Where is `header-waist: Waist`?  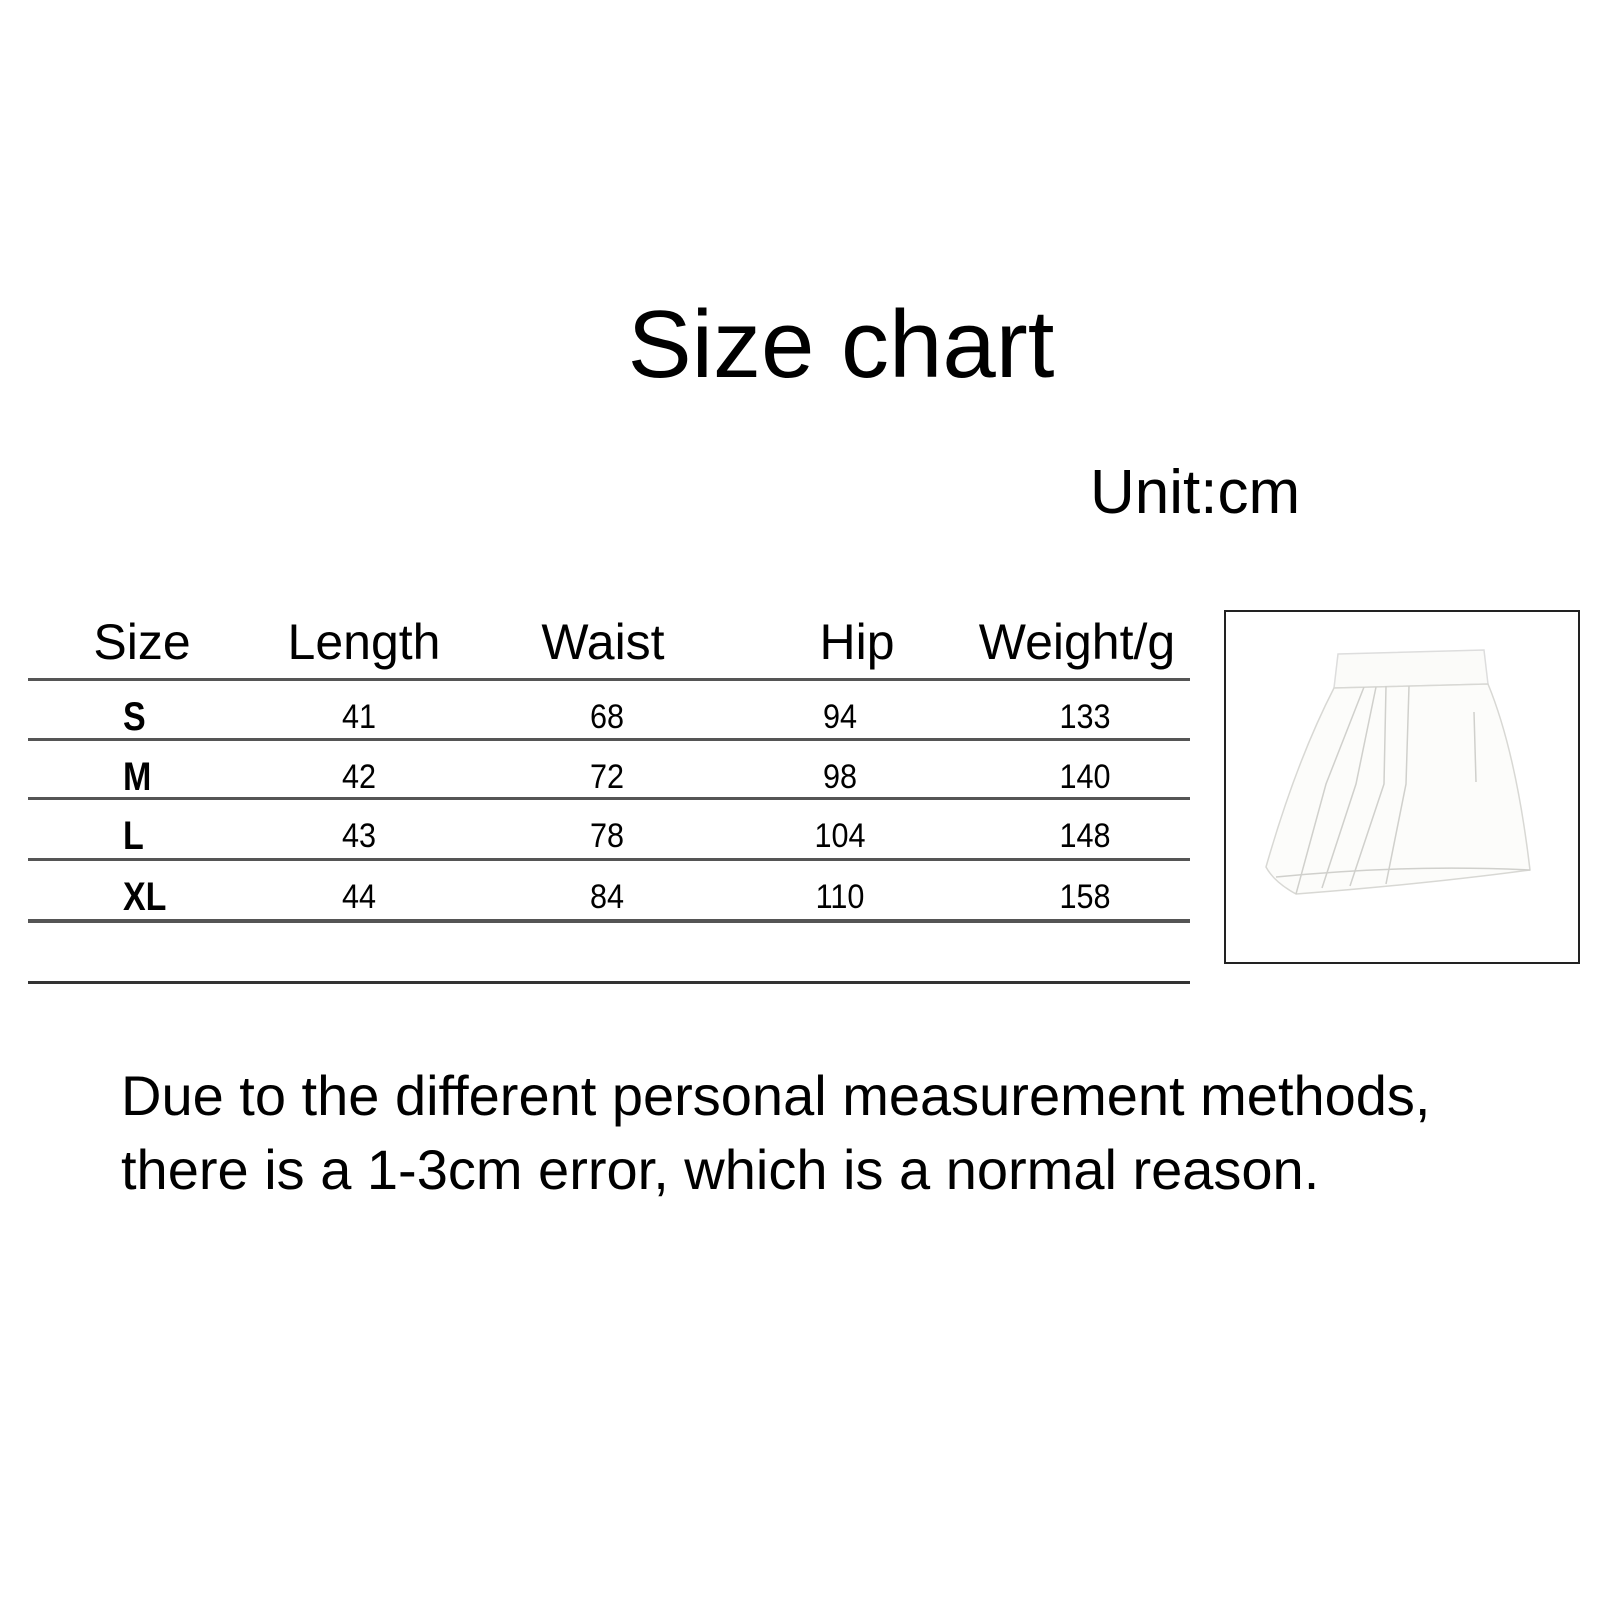 header-waist: Waist is located at coordinates (603, 642).